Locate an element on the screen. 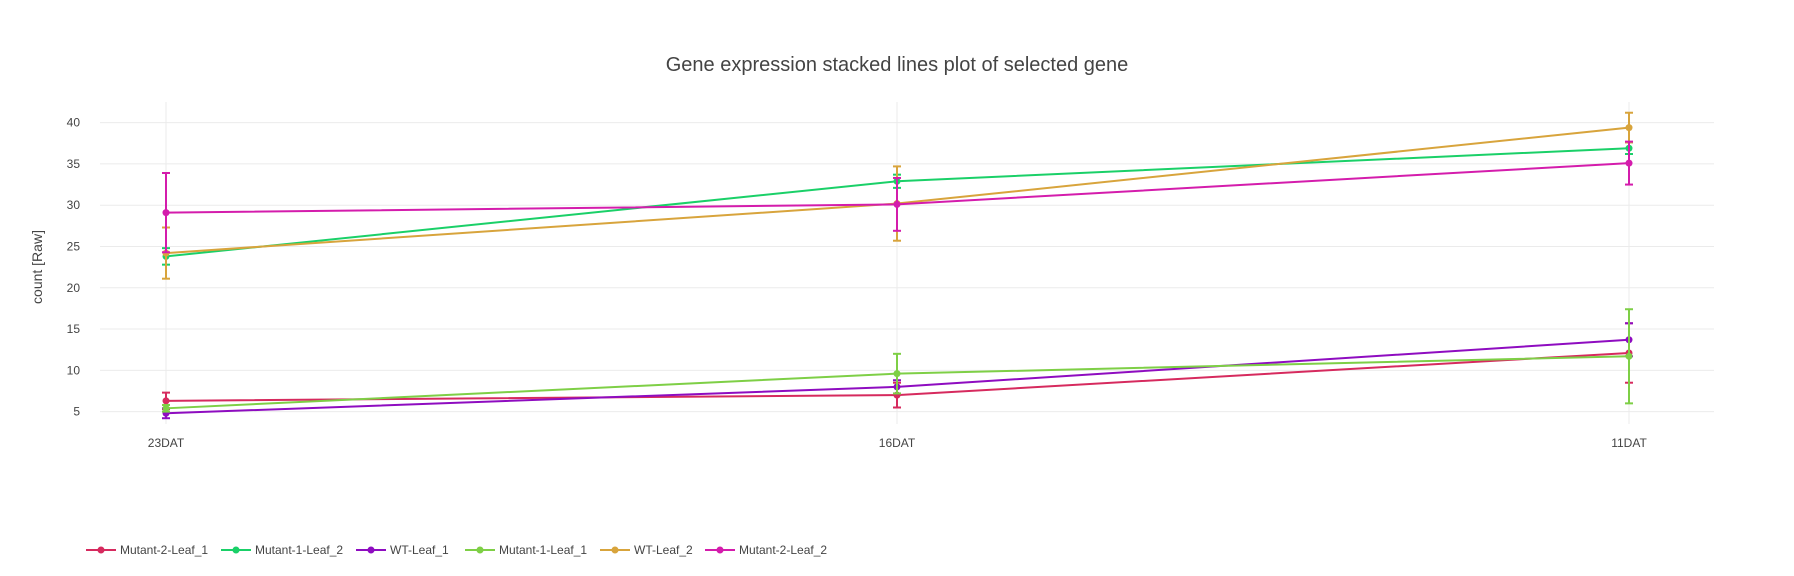 The height and width of the screenshot is (576, 1794). y-axis-label: count [Raw] is located at coordinates (37, 267).